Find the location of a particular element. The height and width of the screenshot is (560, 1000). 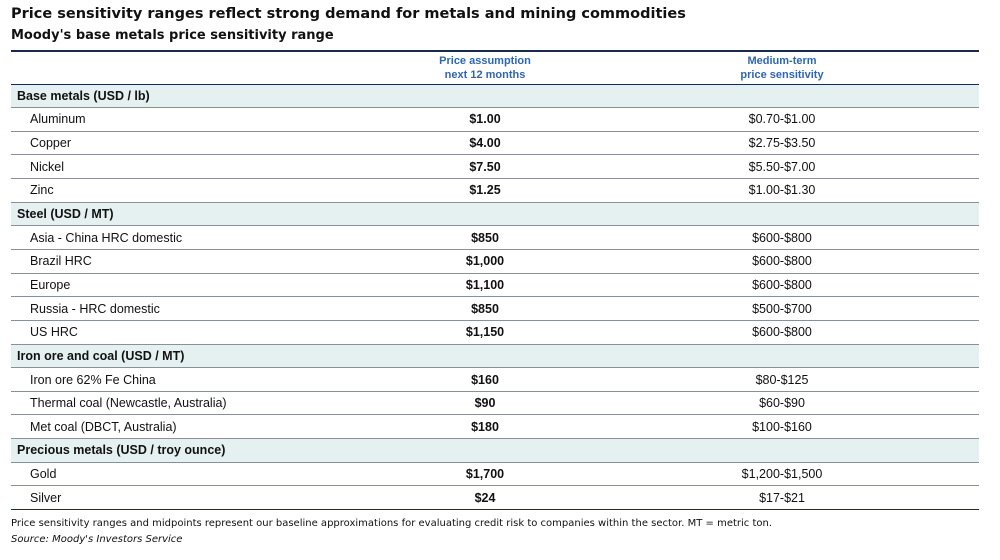

price-sensitivity-range: $1.00-$1.30 is located at coordinates (782, 190).